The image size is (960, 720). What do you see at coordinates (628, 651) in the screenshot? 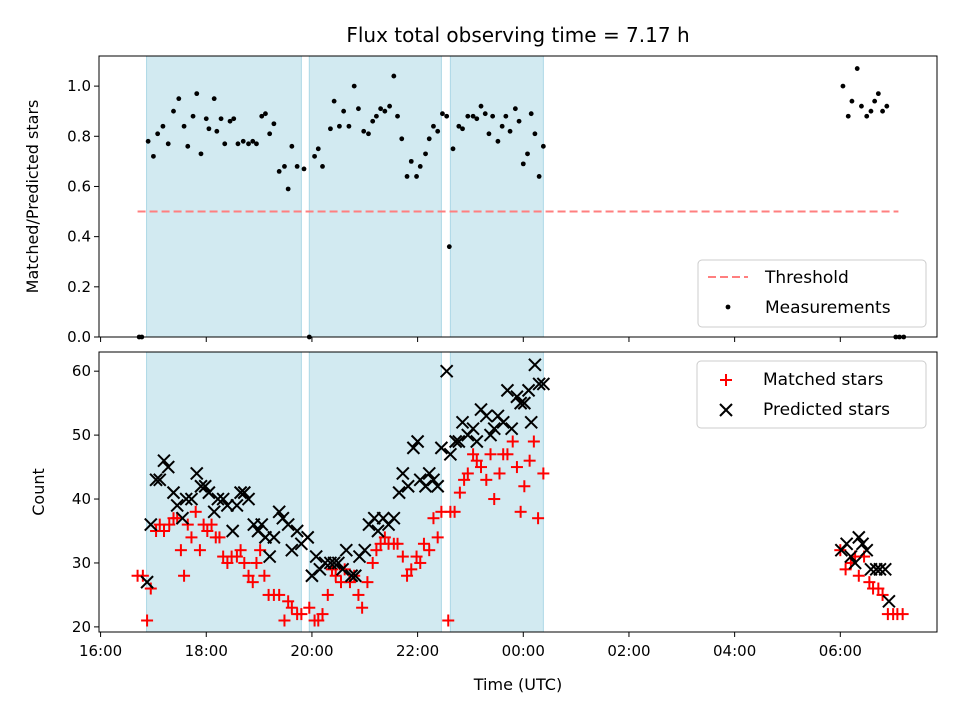
I see `x-tick-label: 02:00` at bounding box center [628, 651].